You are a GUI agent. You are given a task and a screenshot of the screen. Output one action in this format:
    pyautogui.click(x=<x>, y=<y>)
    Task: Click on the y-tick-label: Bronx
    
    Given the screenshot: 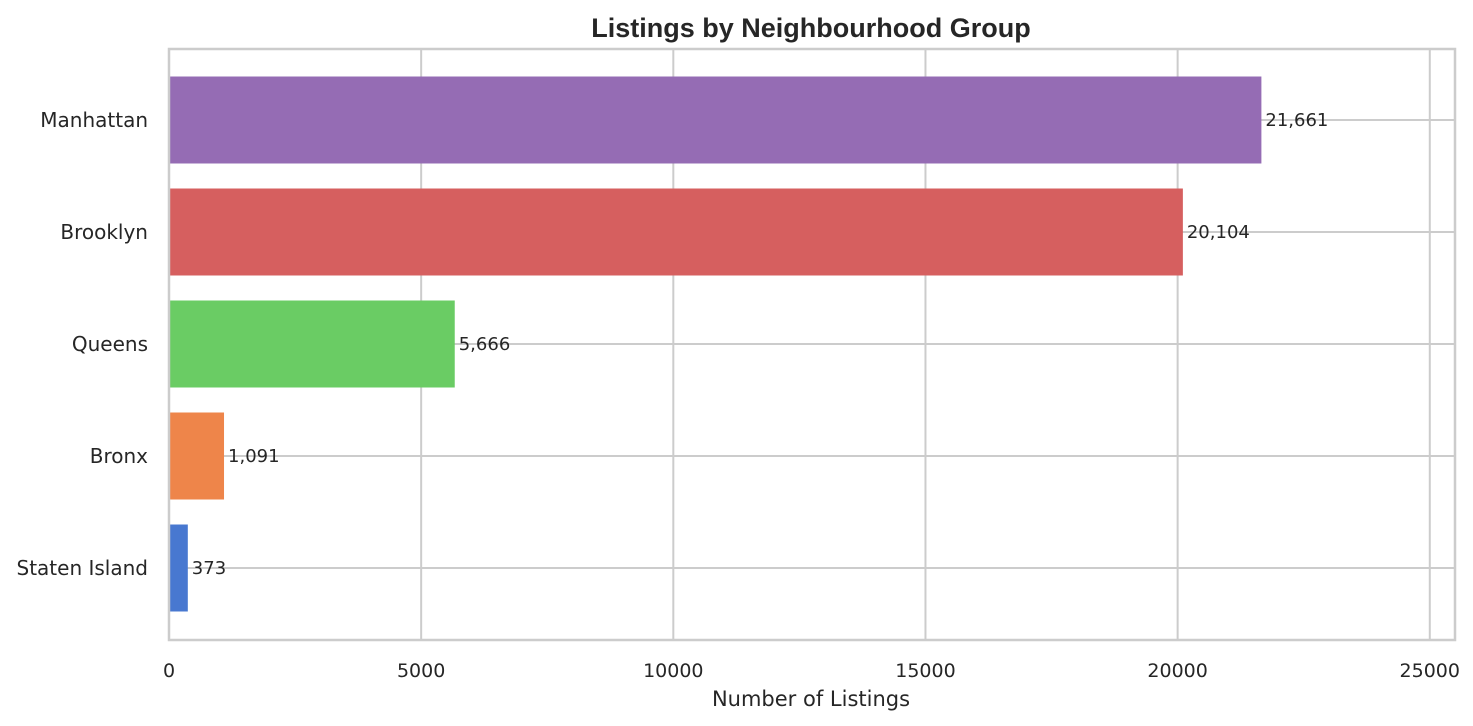 What is the action you would take?
    pyautogui.click(x=119, y=456)
    